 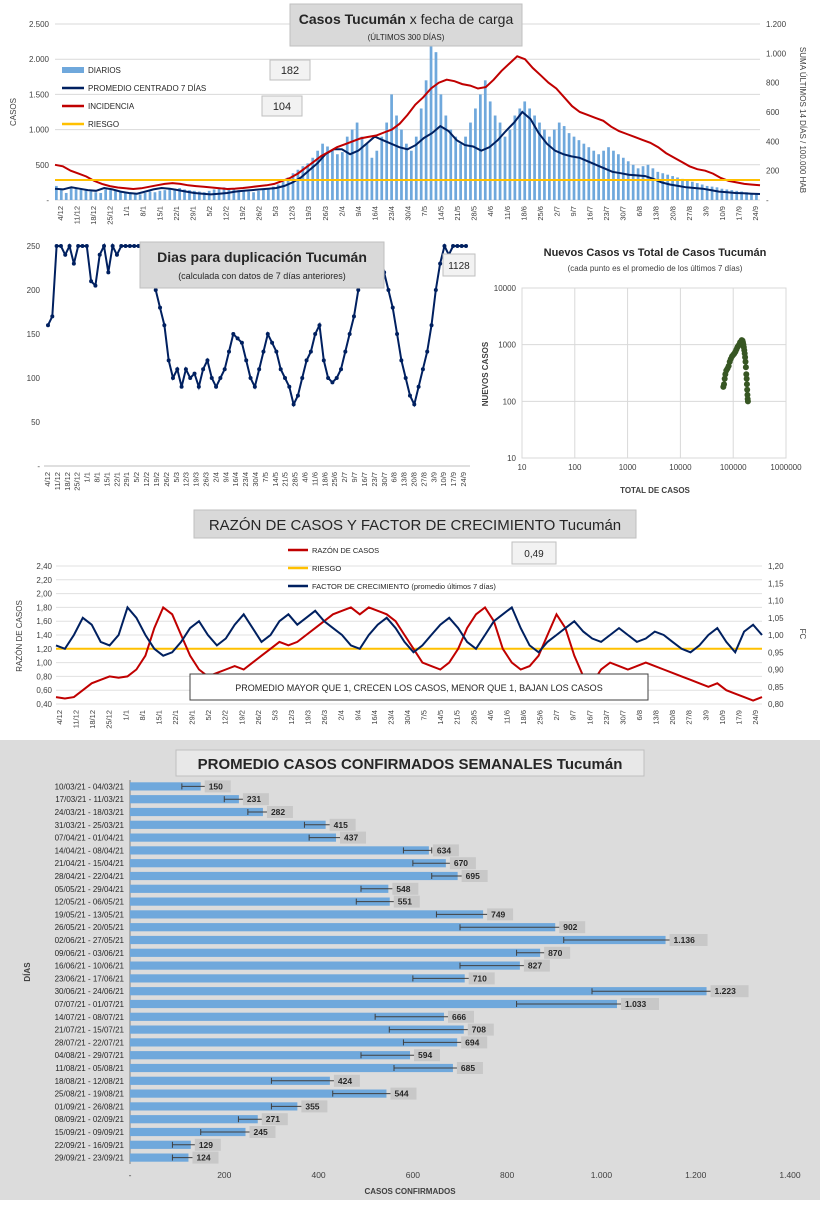 I want to click on x-tick-label: 14/5, so click(x=440, y=717).